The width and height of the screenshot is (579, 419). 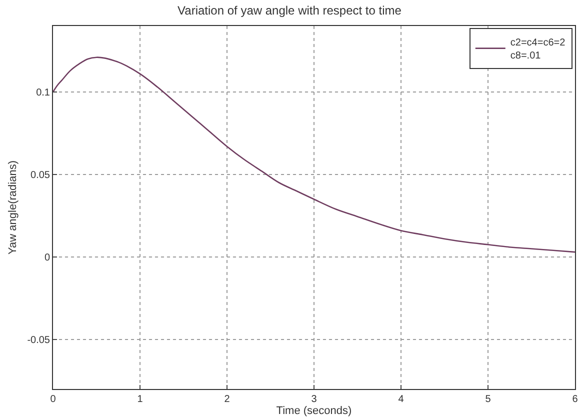 I want to click on x-tick-label: 3, so click(x=314, y=399).